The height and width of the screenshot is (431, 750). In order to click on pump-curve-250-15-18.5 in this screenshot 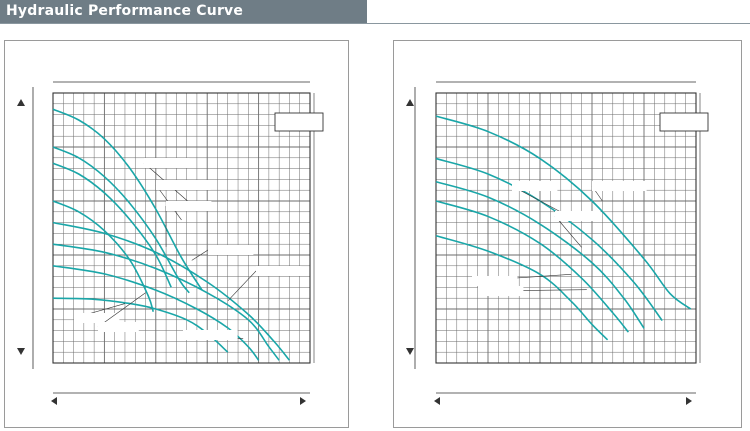, I will do `click(166, 302)`.